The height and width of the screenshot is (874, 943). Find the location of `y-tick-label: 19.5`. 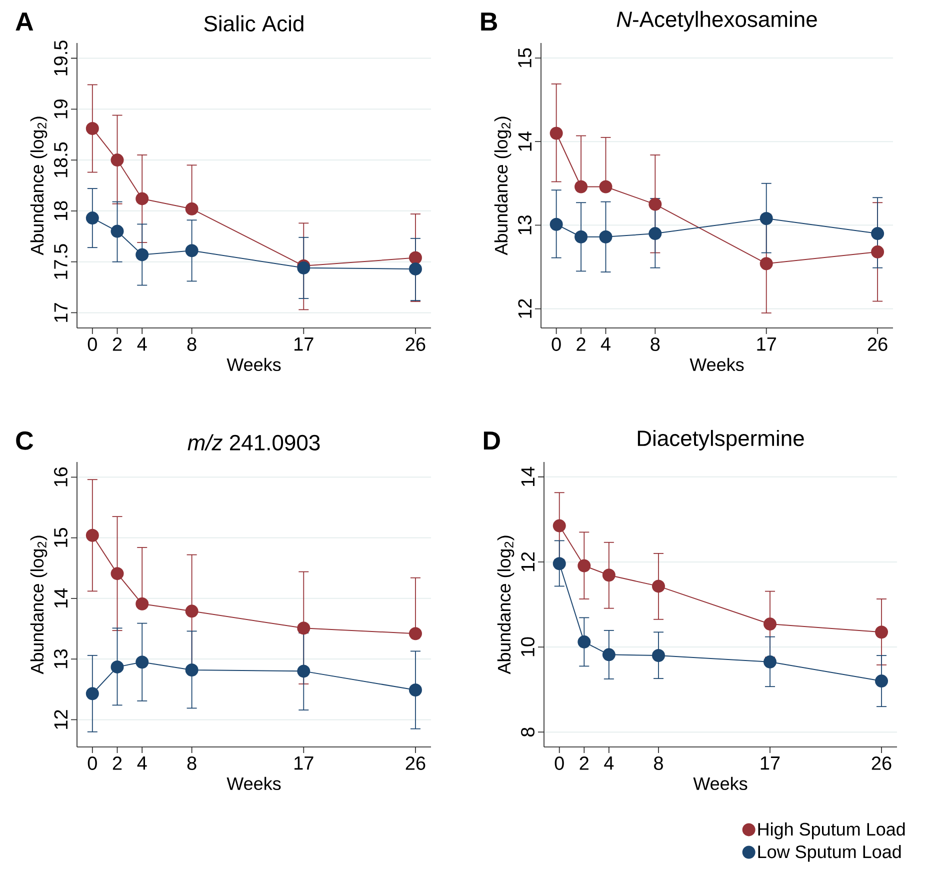

y-tick-label: 19.5 is located at coordinates (61, 58).